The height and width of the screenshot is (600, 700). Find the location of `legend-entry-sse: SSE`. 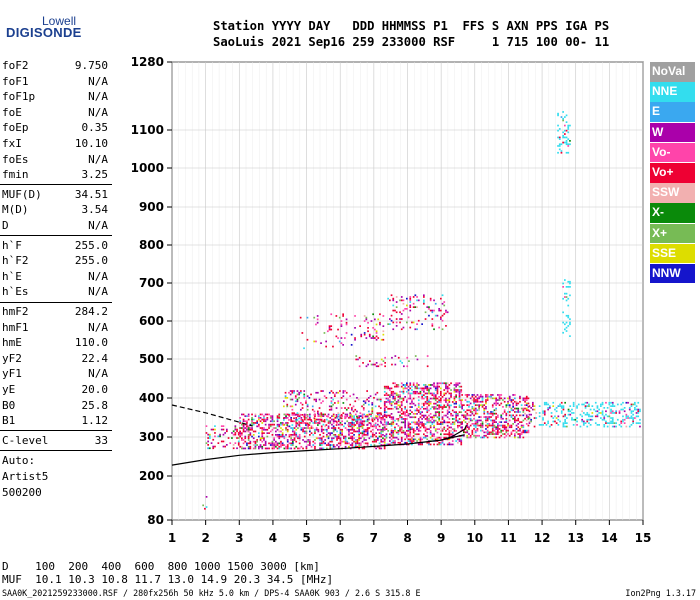

legend-entry-sse: SSE is located at coordinates (672, 253).